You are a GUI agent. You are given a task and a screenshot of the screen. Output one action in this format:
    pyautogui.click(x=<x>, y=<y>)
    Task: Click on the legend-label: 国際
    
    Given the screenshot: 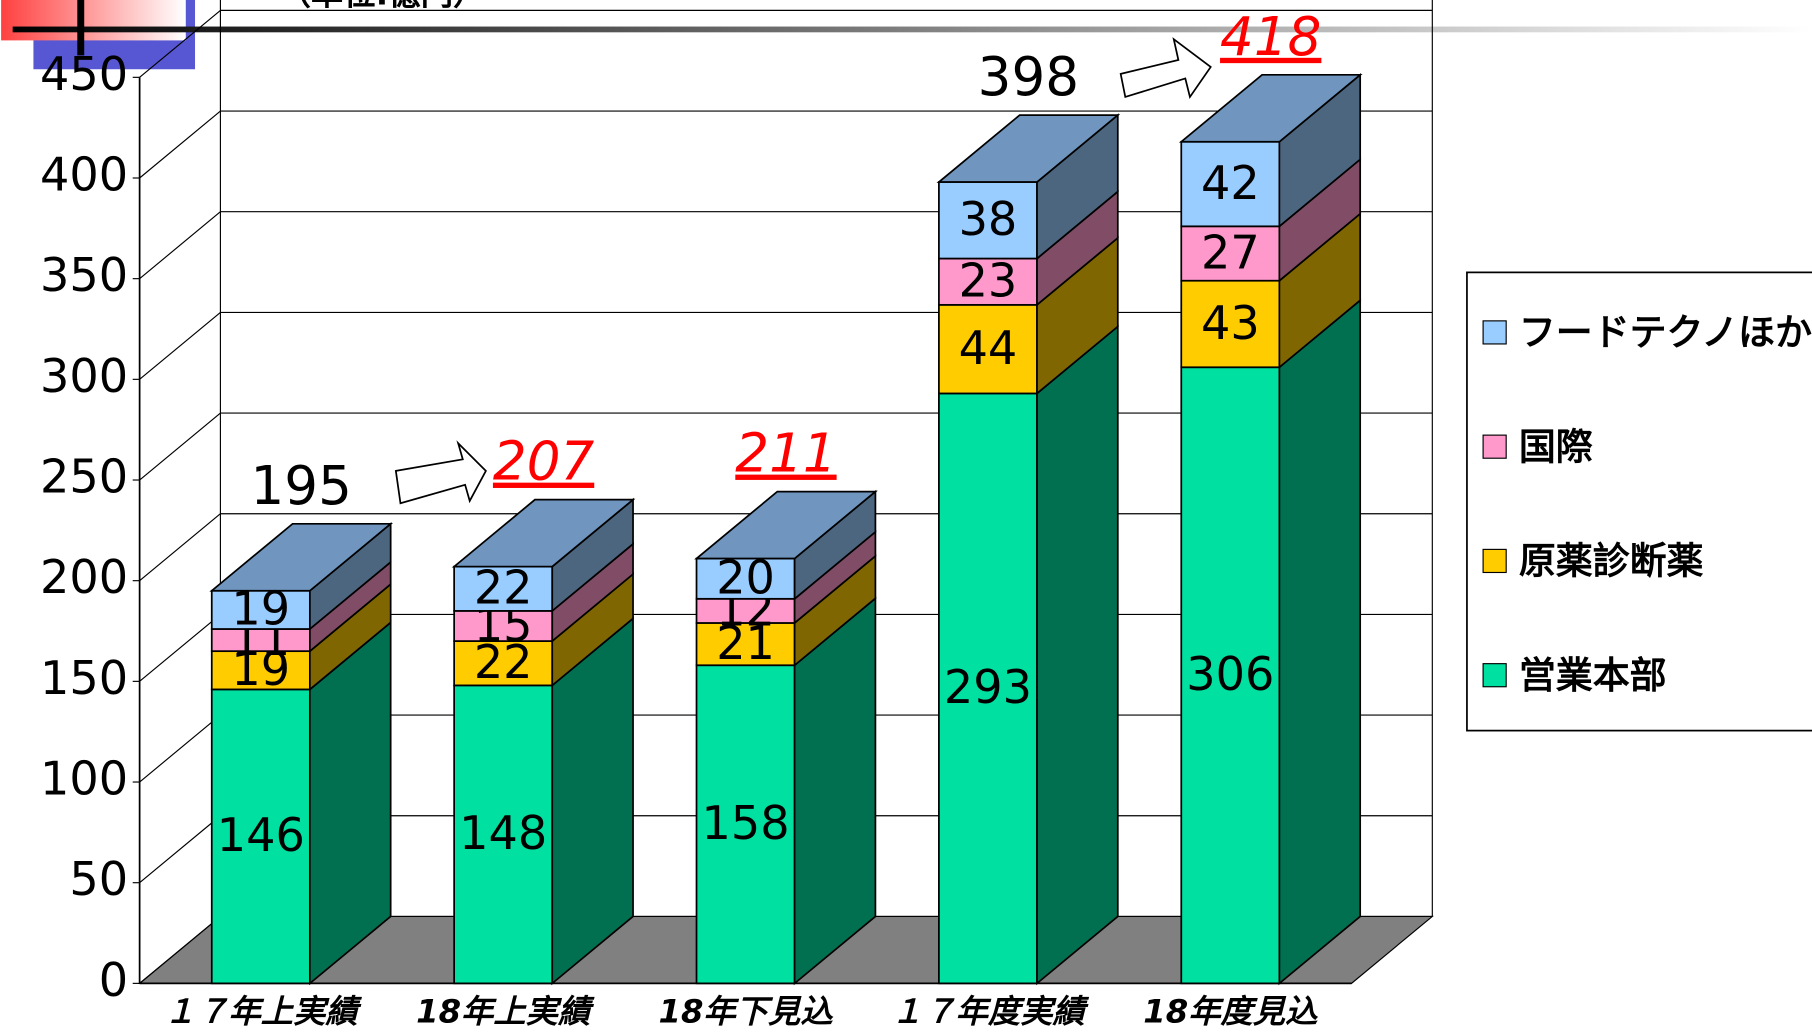 What is the action you would take?
    pyautogui.click(x=1556, y=446)
    